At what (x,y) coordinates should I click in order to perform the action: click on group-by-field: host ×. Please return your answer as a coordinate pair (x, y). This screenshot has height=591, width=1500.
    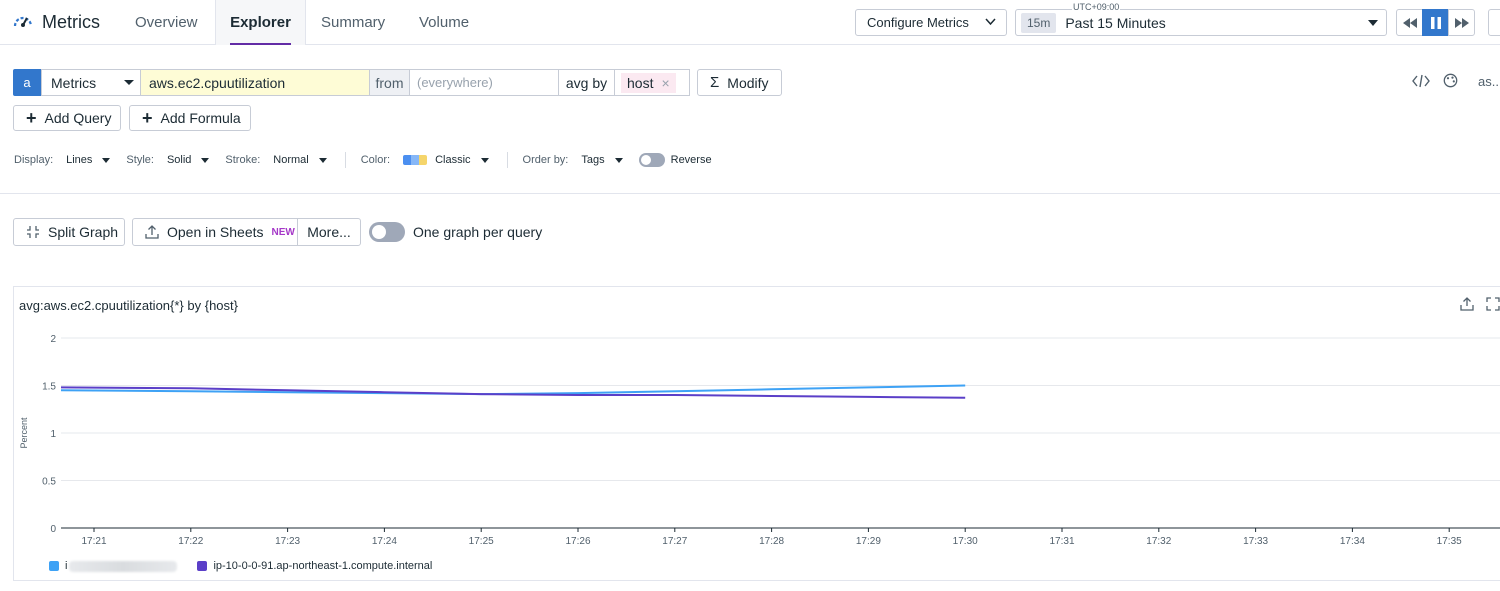
    Looking at the image, I should click on (652, 82).